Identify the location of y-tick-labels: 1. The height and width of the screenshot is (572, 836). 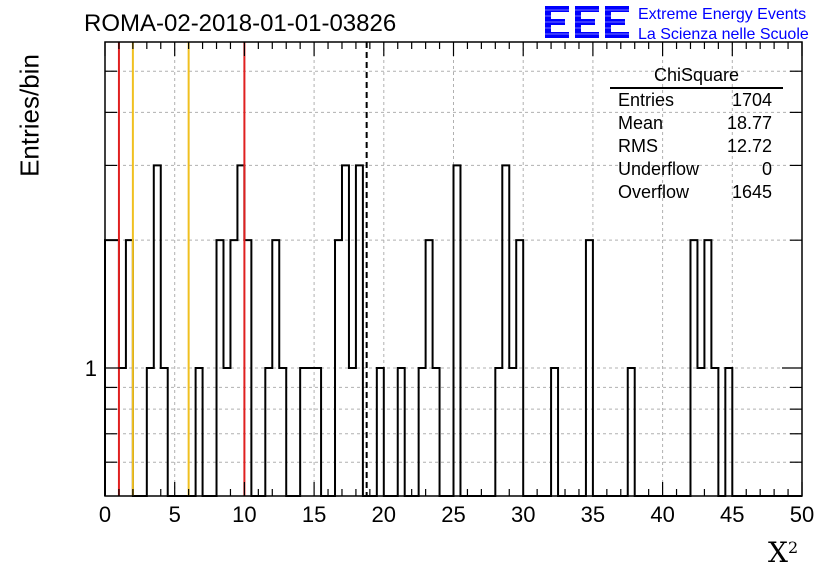
(91, 368).